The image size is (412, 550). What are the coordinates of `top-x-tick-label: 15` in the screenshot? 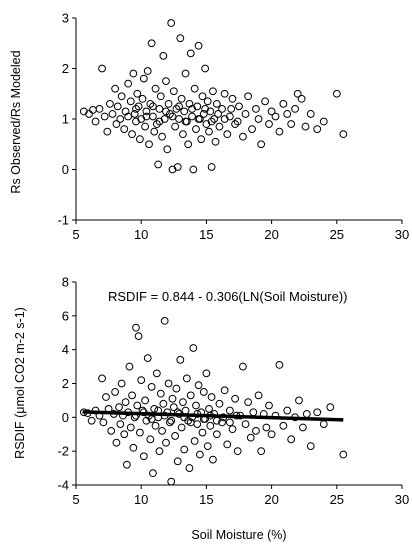 It's located at (206, 234).